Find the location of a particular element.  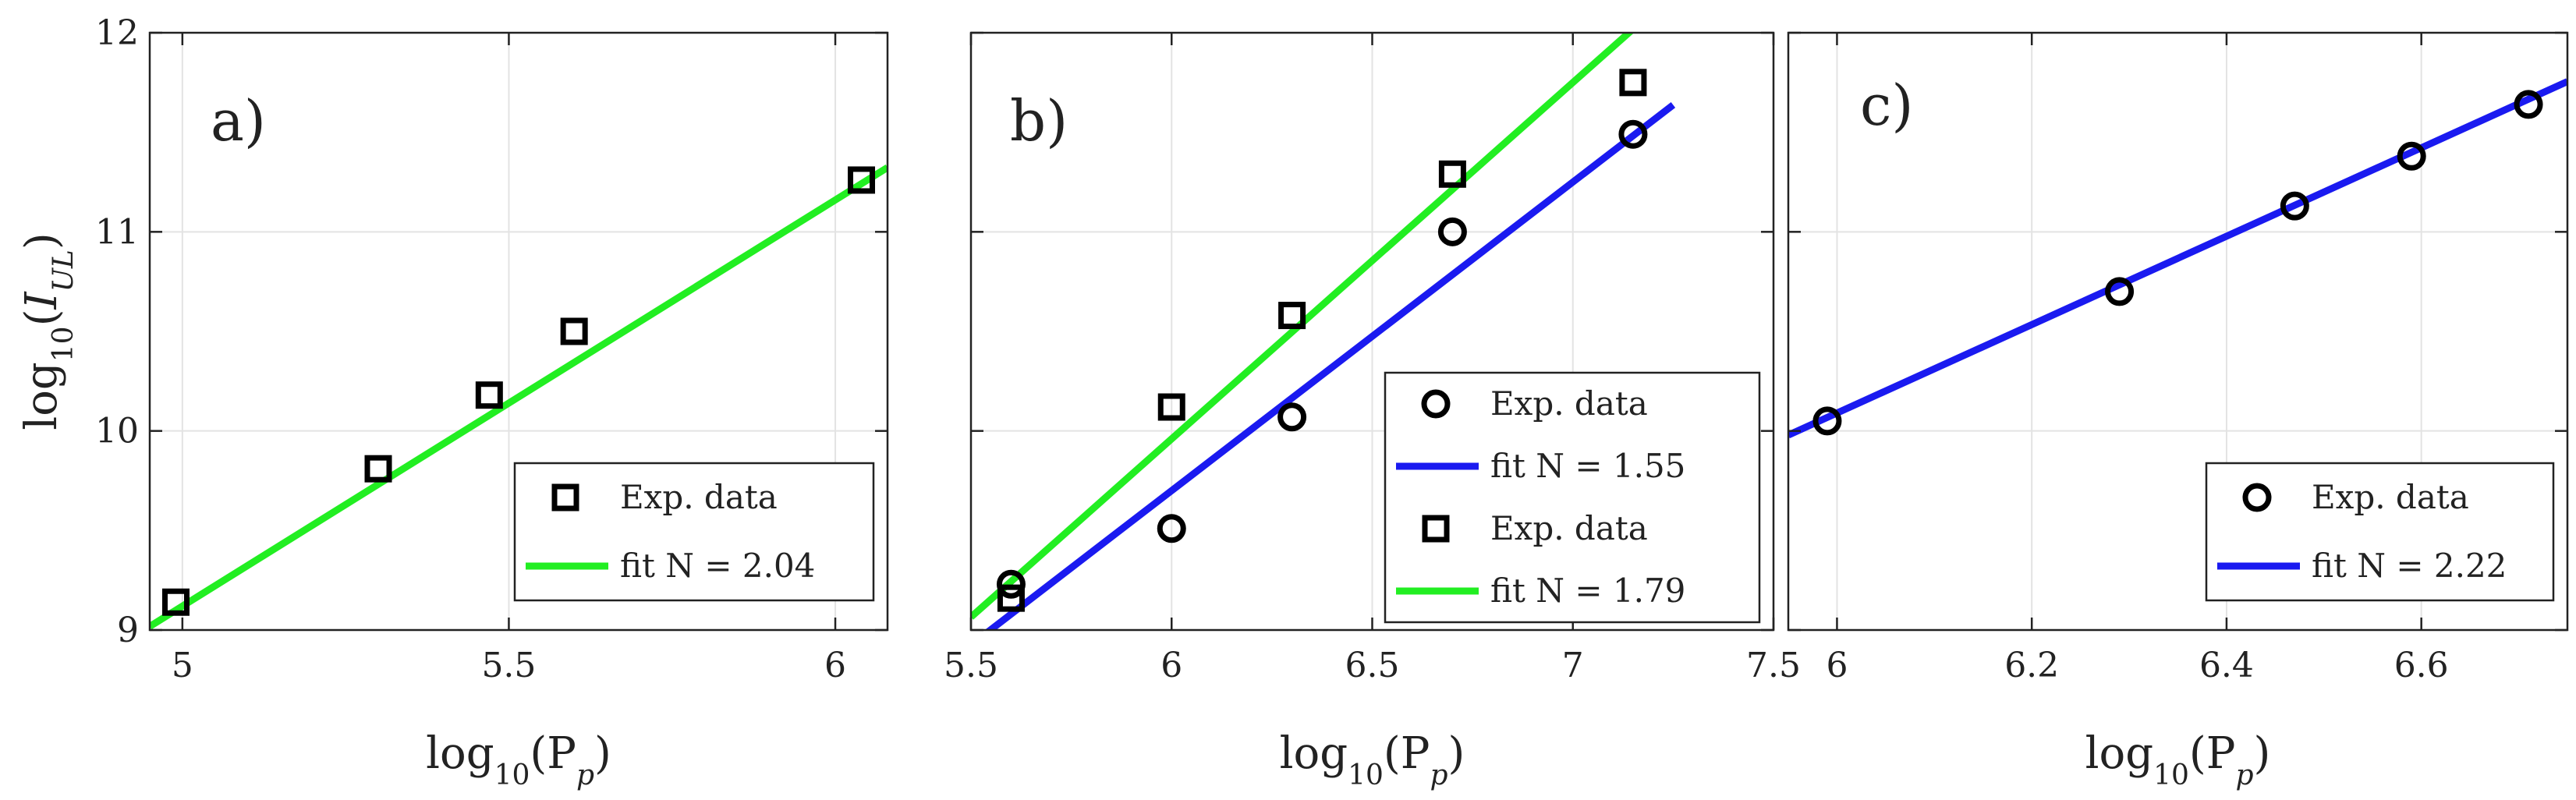

fit-line is located at coordinates (2177, 258).